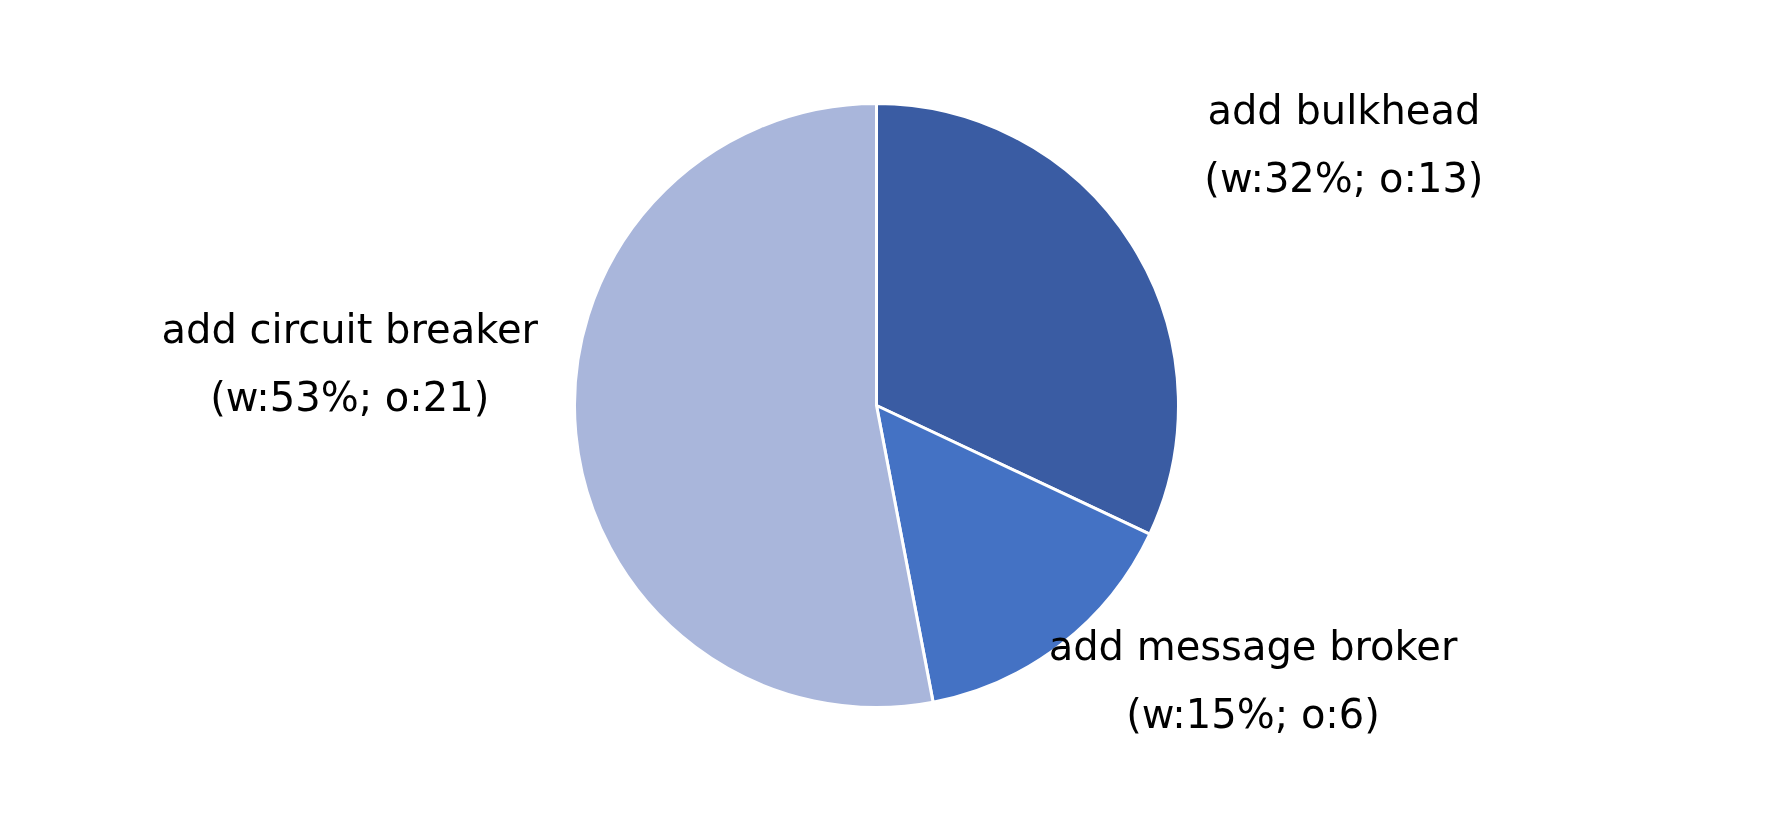 This screenshot has width=1772, height=827. I want to click on data-label: (w:15%; o:6), so click(1253, 713).